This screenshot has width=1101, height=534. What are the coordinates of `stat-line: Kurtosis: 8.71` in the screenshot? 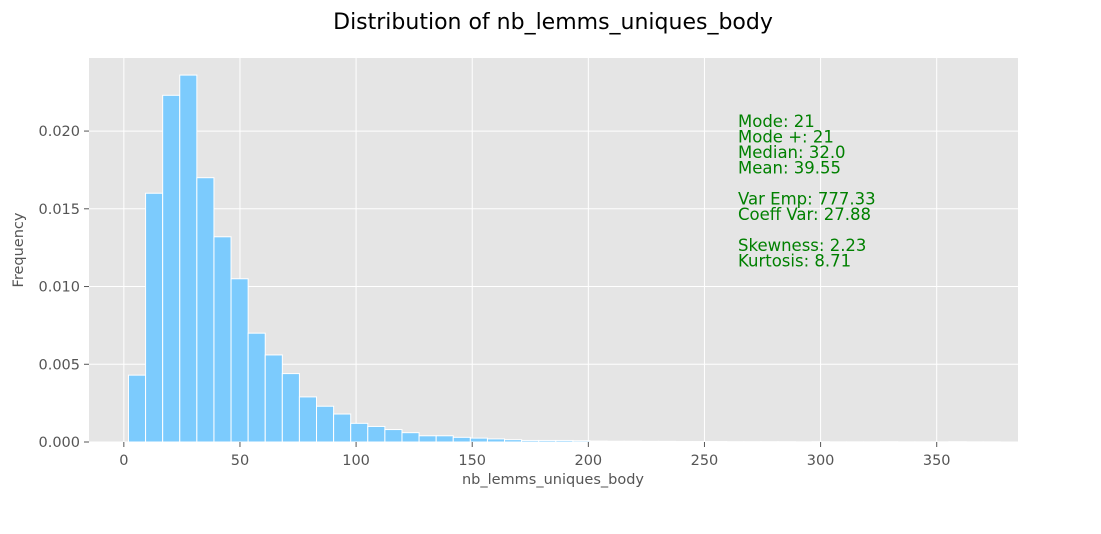 It's located at (794, 261).